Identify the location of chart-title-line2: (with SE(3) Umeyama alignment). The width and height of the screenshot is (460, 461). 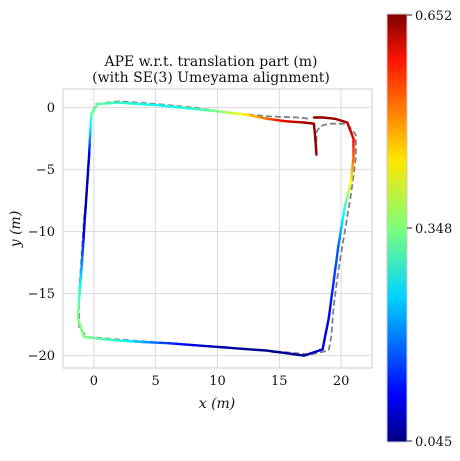
(211, 78).